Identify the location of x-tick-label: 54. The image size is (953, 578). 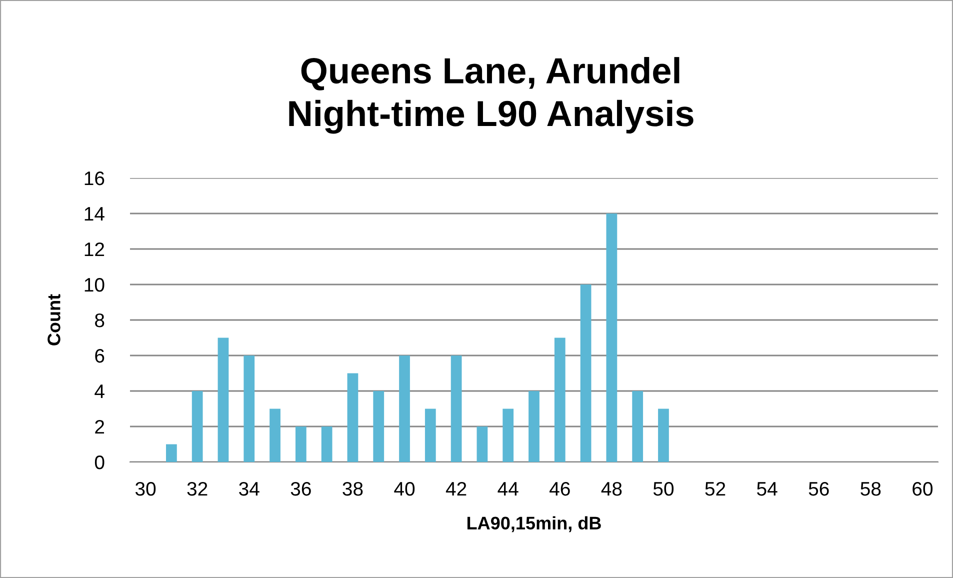
(767, 489).